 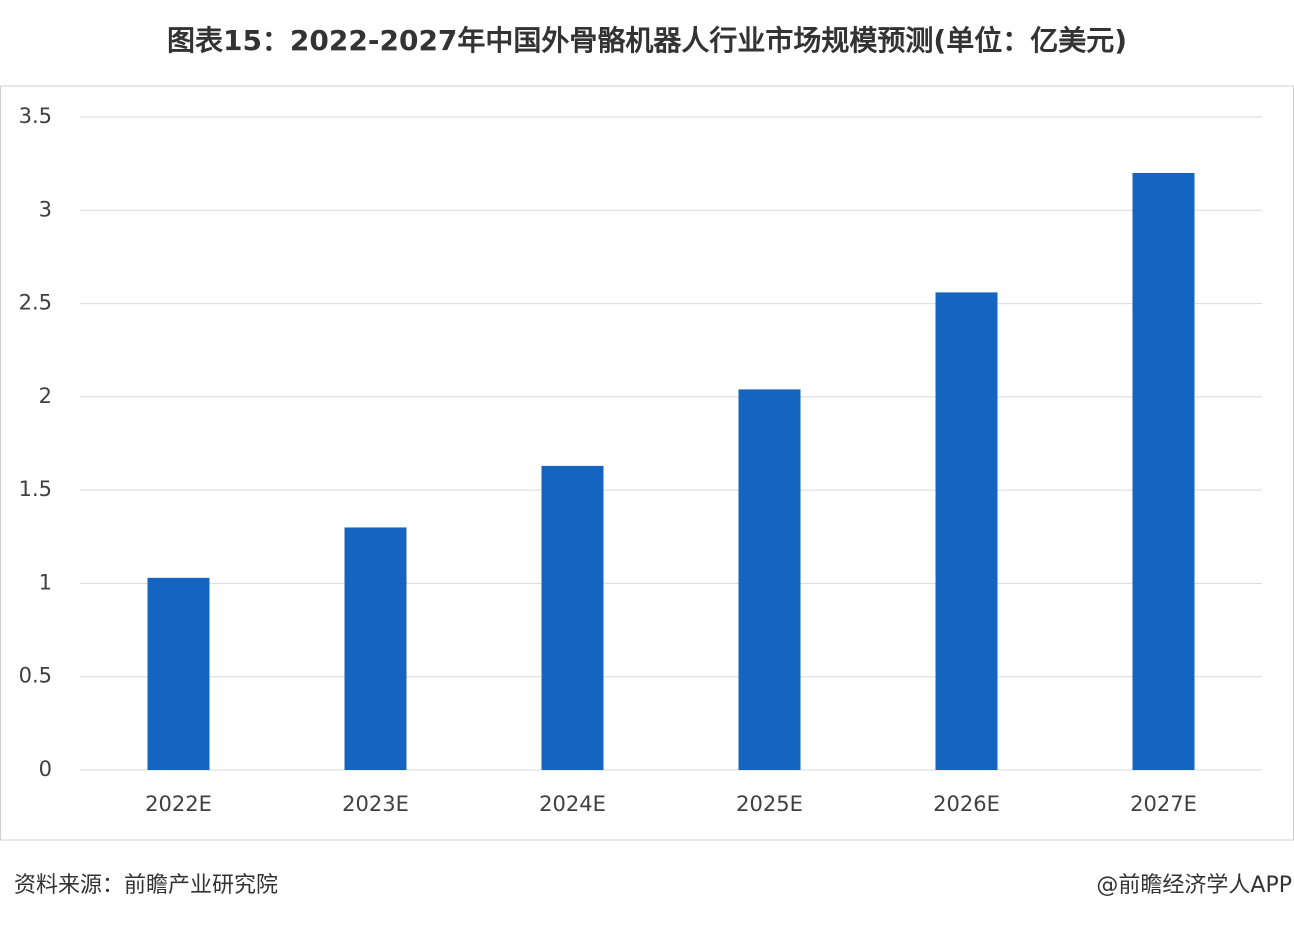 What do you see at coordinates (375, 804) in the screenshot?
I see `x-tick-label: 2023E` at bounding box center [375, 804].